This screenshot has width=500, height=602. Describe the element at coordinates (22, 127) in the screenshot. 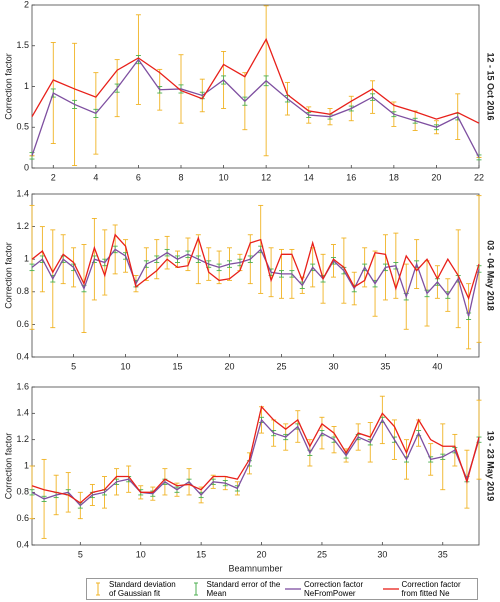

I see `y-tick-label: 0.5` at that location.